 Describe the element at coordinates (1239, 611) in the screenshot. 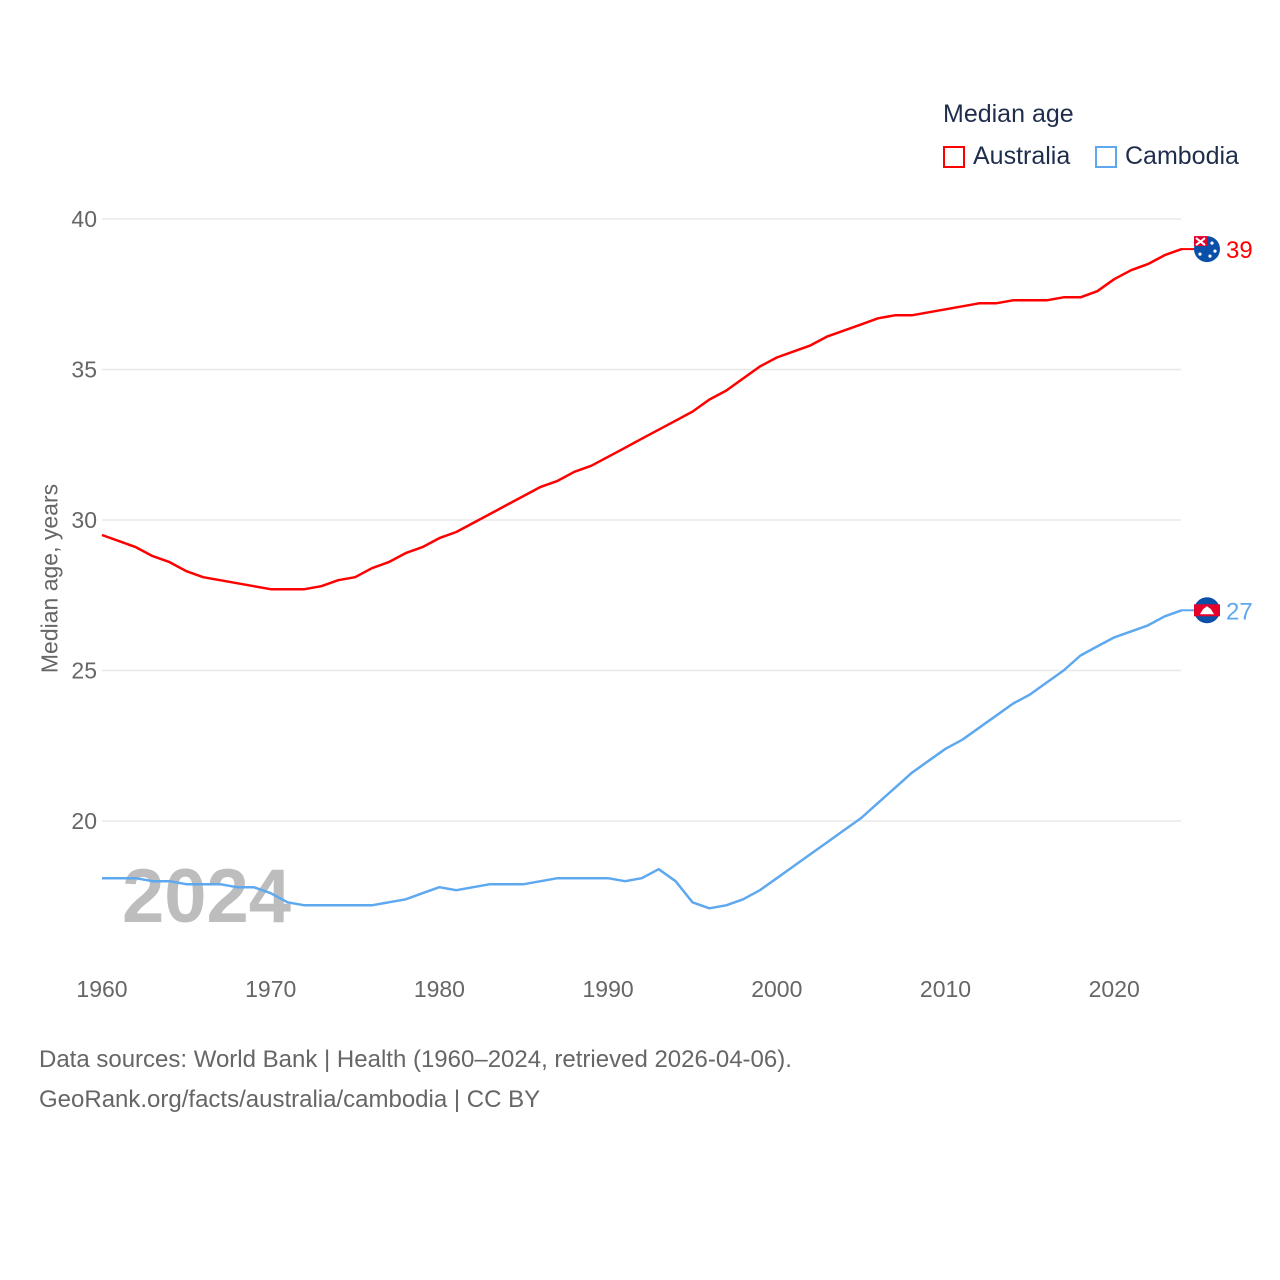

I see `end-value-label: 27` at that location.